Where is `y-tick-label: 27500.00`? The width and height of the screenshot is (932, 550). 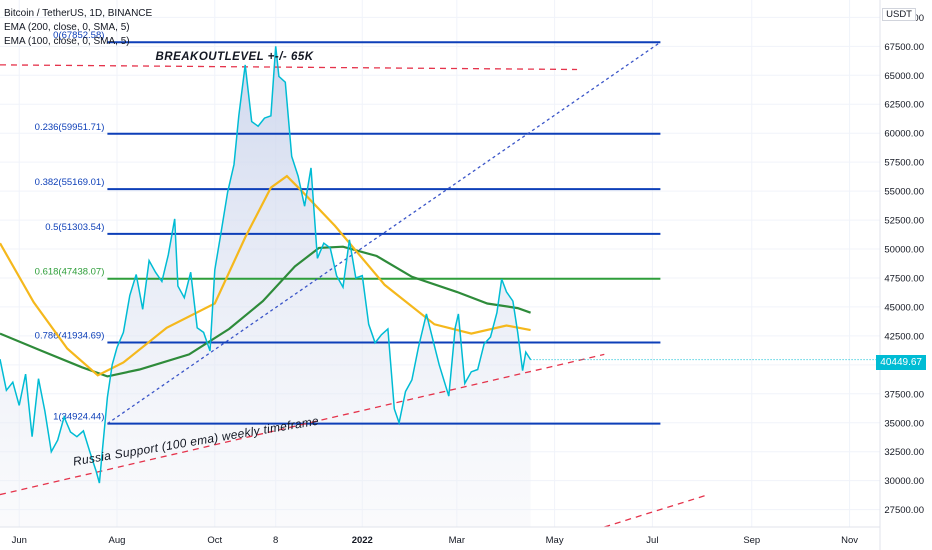 y-tick-label: 27500.00 is located at coordinates (904, 510).